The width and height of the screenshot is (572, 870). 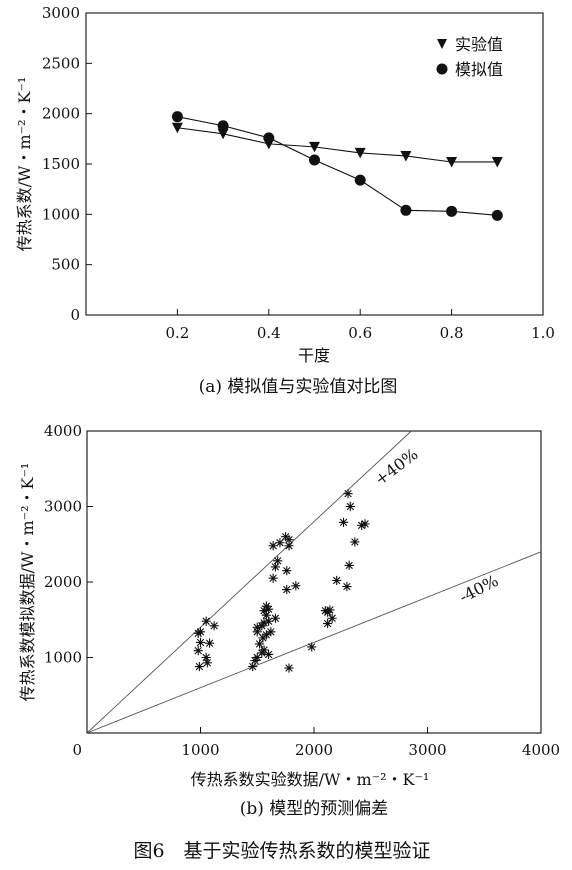 I want to click on chart-b-x-axis: 0 1000 2000 3000 4000, so click(x=316, y=743).